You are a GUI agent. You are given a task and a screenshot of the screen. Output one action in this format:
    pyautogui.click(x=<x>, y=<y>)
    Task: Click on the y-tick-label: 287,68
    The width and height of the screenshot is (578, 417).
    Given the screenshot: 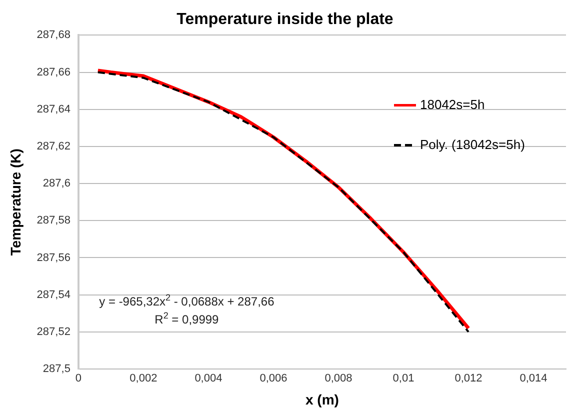 What is the action you would take?
    pyautogui.click(x=53, y=35)
    